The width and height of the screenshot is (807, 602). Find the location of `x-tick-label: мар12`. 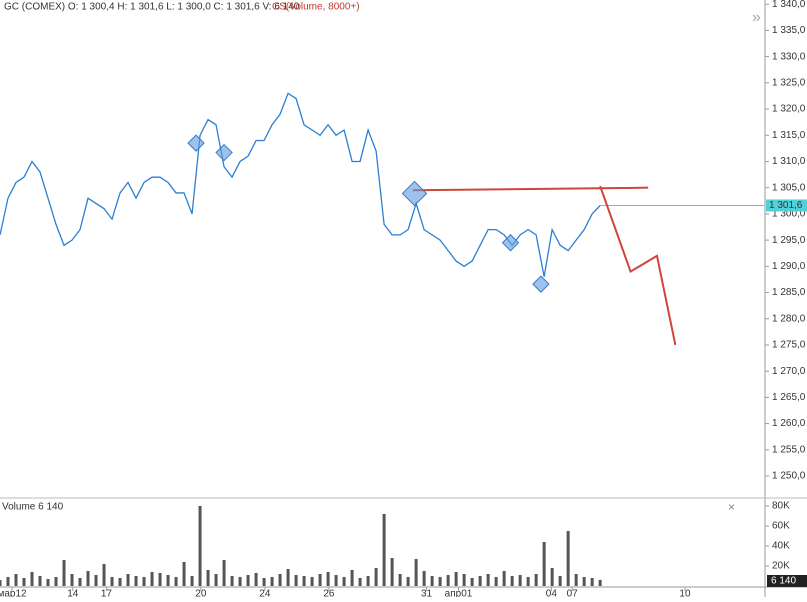

x-tick-label: мар12 is located at coordinates (13, 593).